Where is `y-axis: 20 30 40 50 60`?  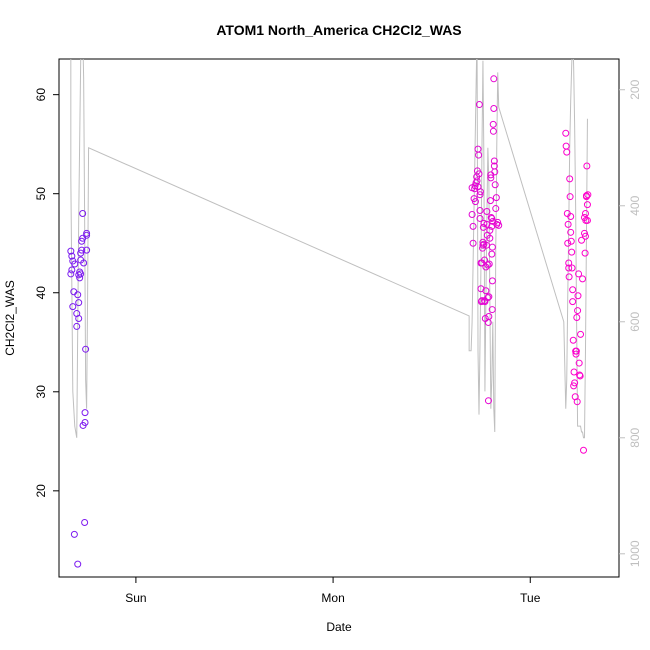 y-axis: 20 30 40 50 60 is located at coordinates (46, 293).